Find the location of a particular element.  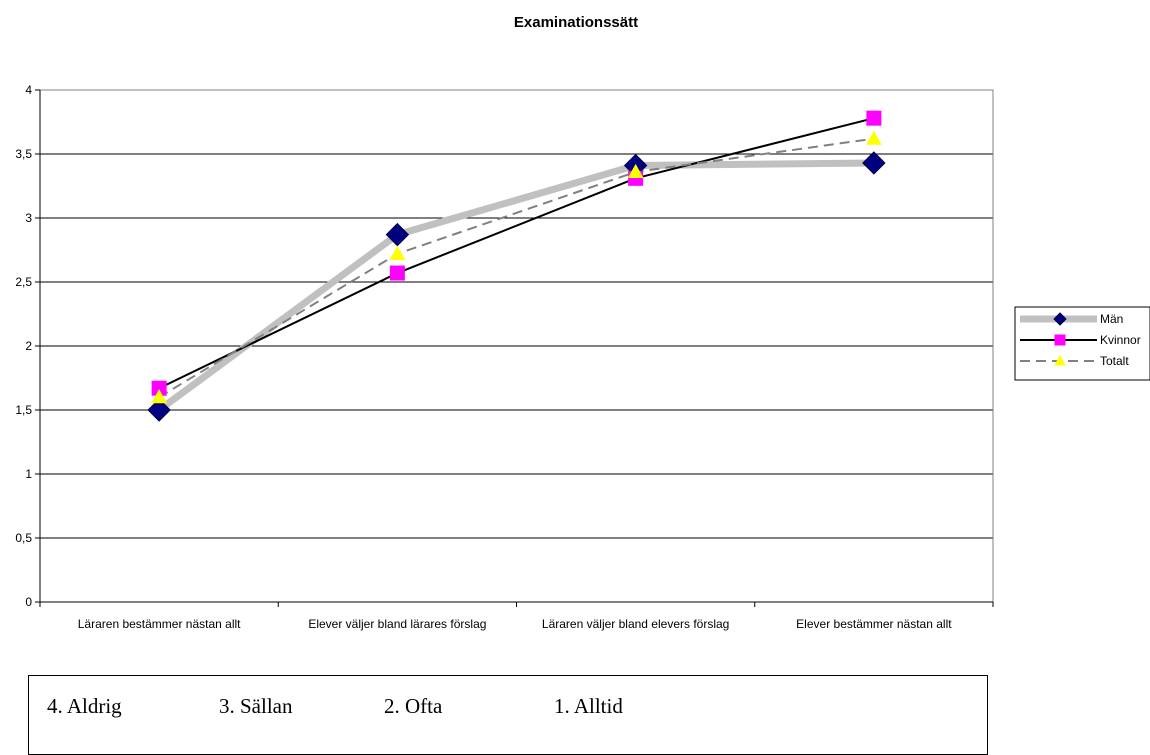

legend-label: Totalt is located at coordinates (1114, 361).